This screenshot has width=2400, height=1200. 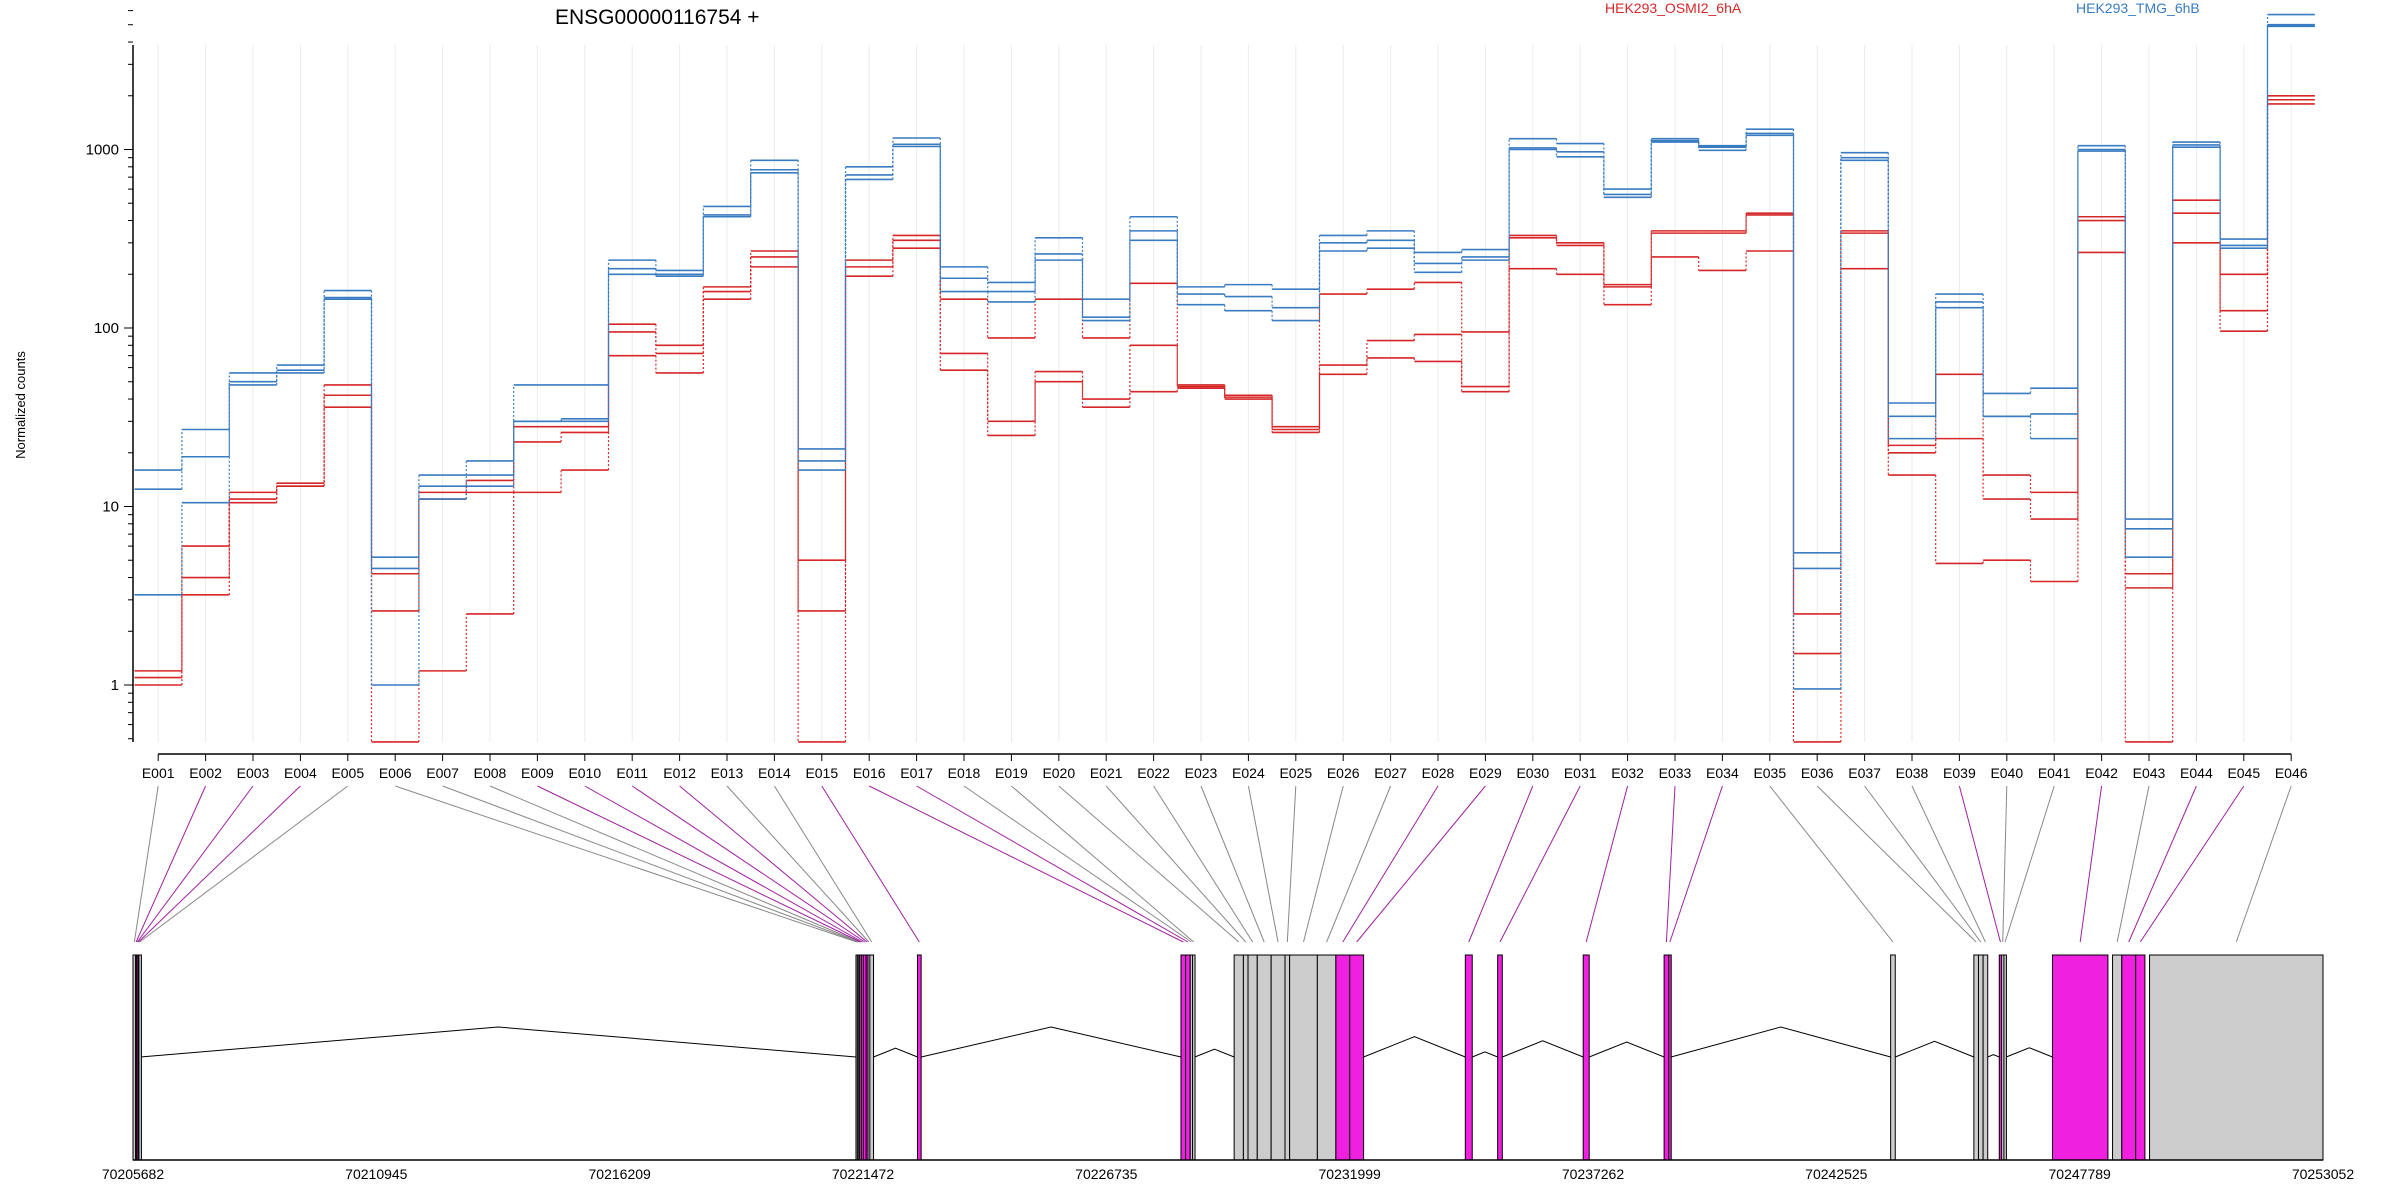 I want to click on genomic-tick-label: 70247789, so click(x=2080, y=1174).